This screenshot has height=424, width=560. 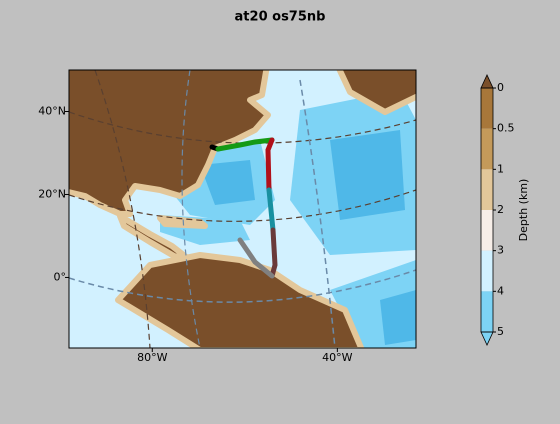 I want to click on colorbar-tick-label: 3, so click(x=500, y=250).